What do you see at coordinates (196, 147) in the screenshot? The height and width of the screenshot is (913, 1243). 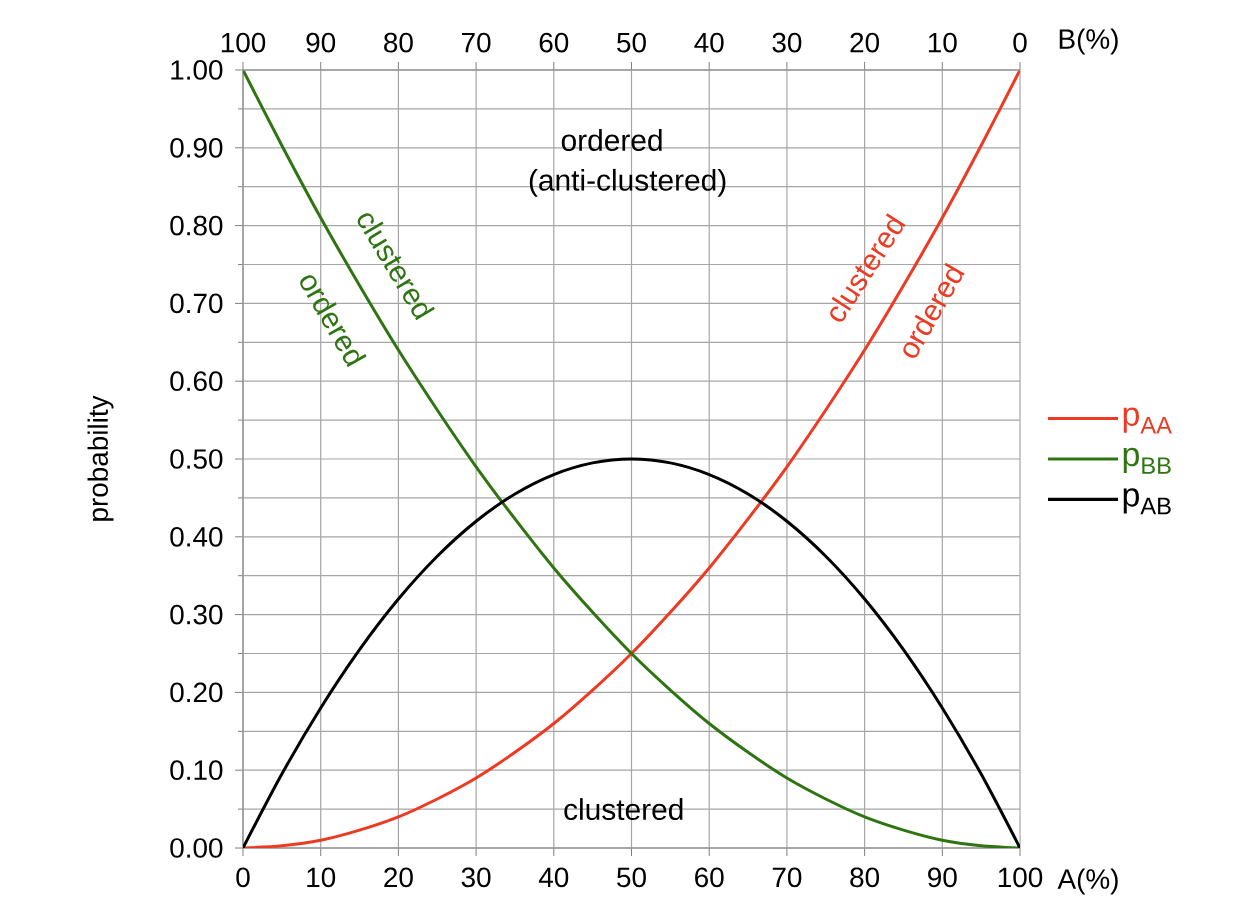 I see `y-tick-label: 0.90` at bounding box center [196, 147].